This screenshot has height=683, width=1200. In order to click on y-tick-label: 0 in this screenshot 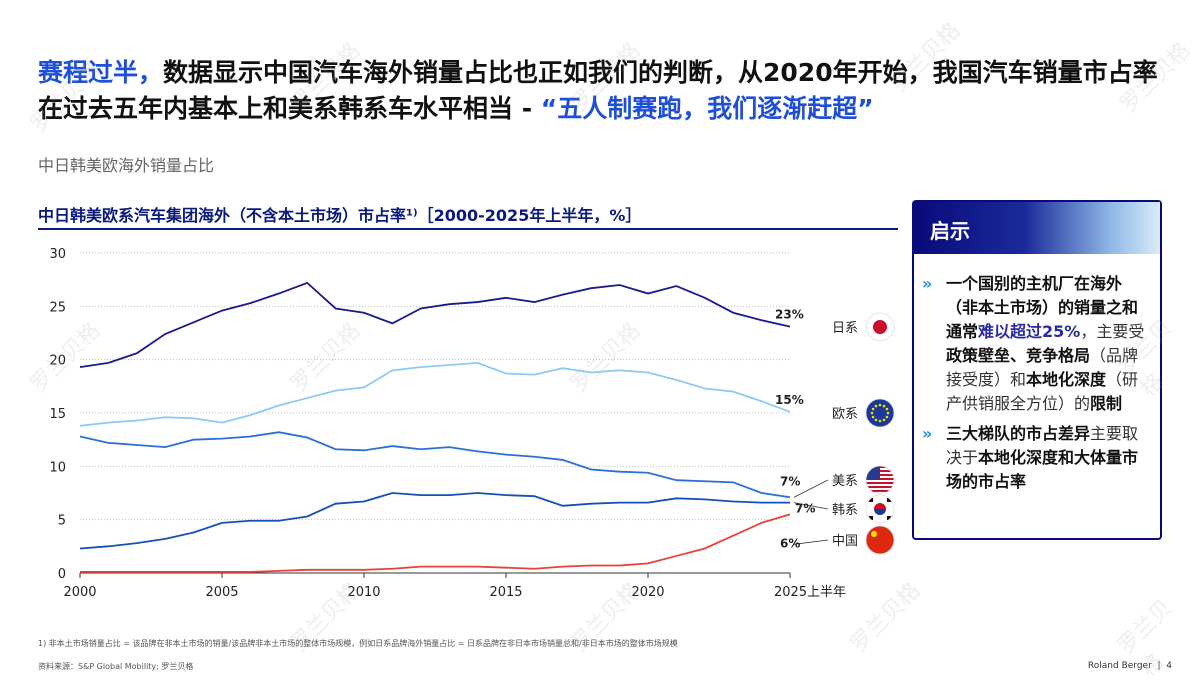, I will do `click(62, 574)`.